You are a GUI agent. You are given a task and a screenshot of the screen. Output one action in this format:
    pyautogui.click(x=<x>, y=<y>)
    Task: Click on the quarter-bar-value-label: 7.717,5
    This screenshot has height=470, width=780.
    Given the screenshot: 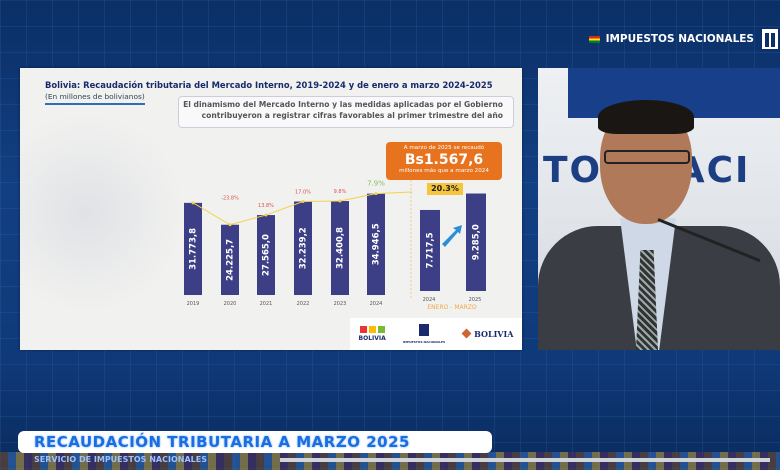 What is the action you would take?
    pyautogui.click(x=431, y=250)
    